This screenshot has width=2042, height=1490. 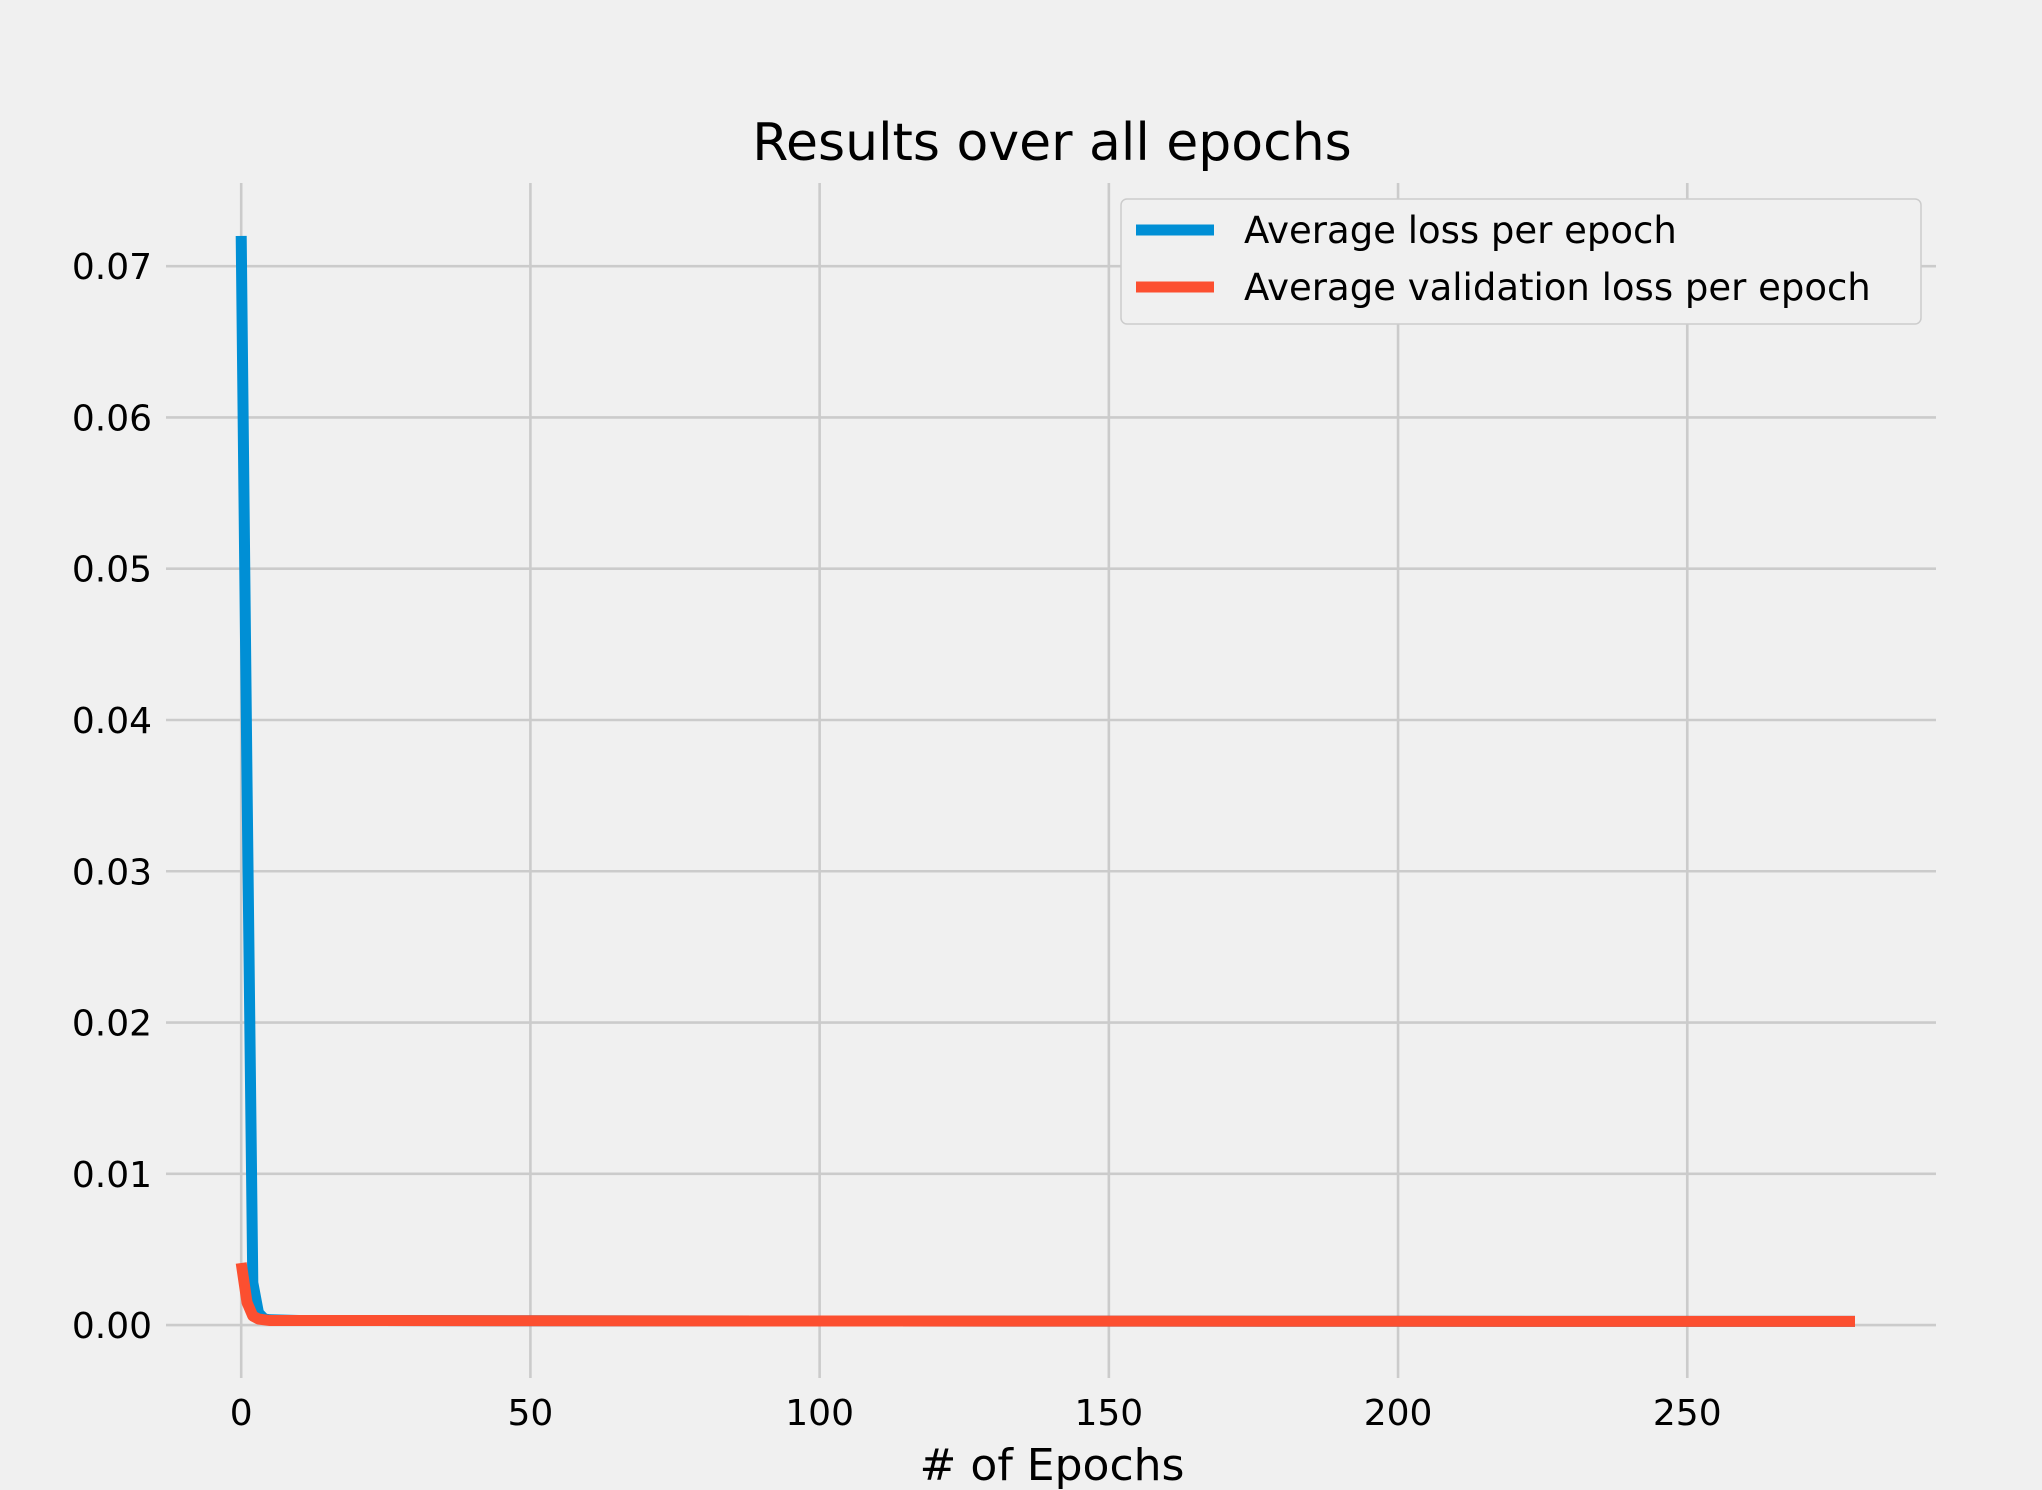 I want to click on y-tick-label: 0.00, so click(x=112, y=1326).